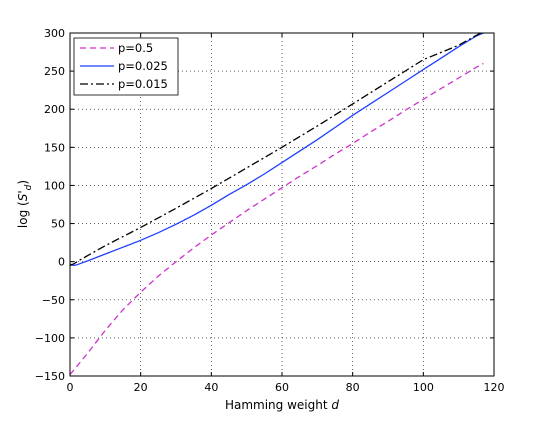 Image resolution: width=545 pixels, height=423 pixels. What do you see at coordinates (61, 262) in the screenshot?
I see `y-tick-label: 0` at bounding box center [61, 262].